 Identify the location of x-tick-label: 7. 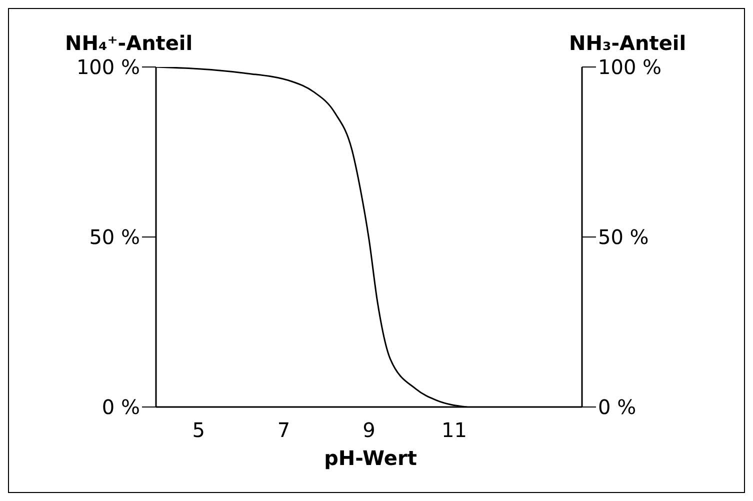
(283, 430).